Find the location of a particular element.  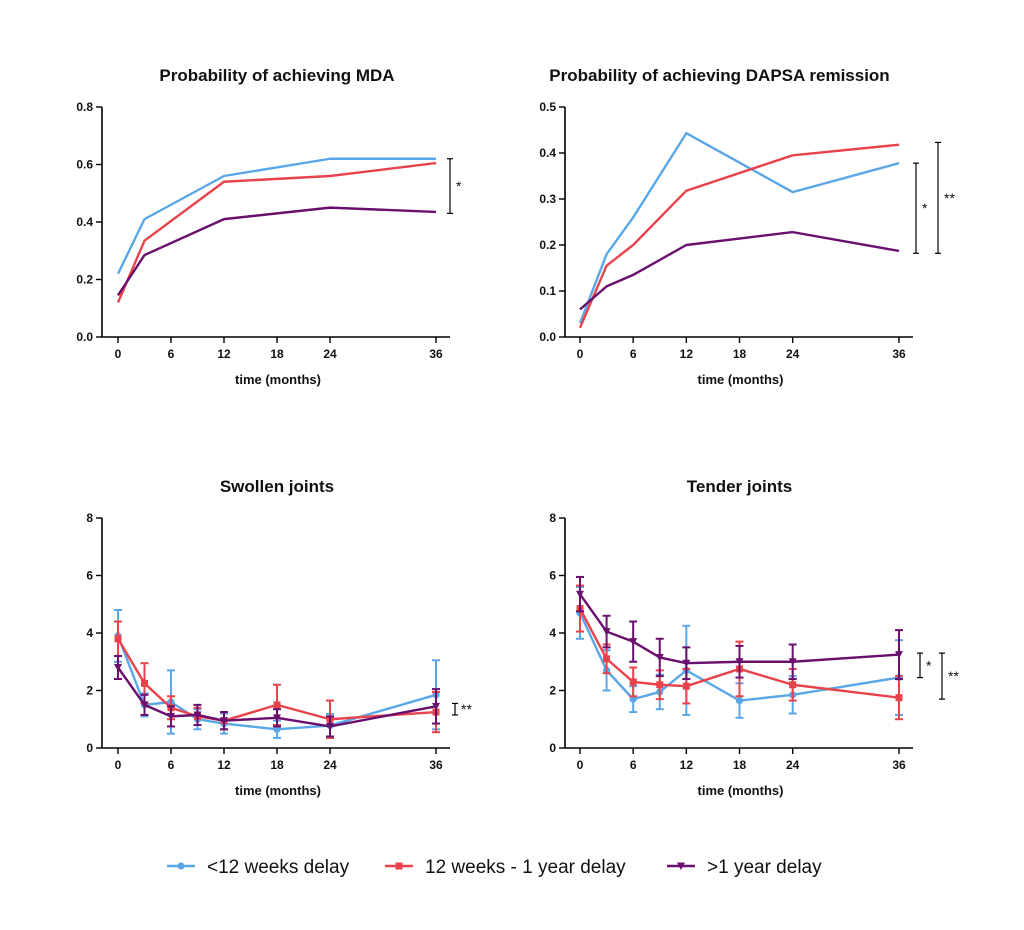

y-tick-label: 0.5 is located at coordinates (547, 107).